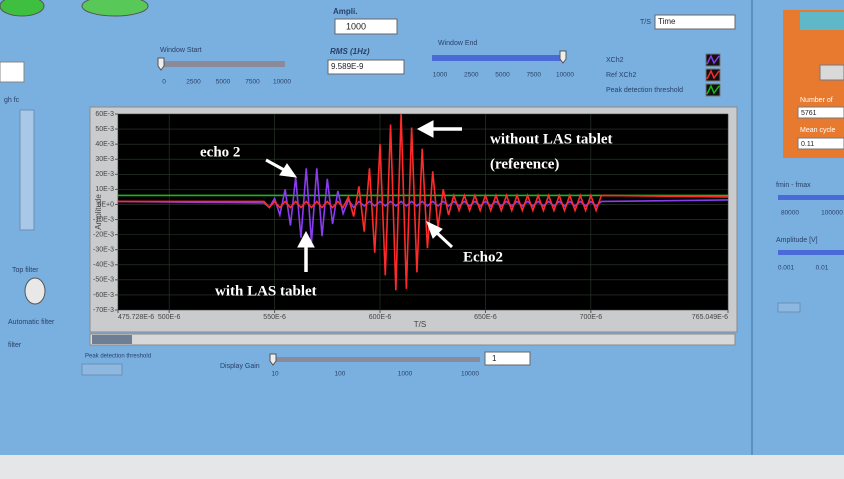 This screenshot has height=479, width=844. What do you see at coordinates (797, 240) in the screenshot?
I see `label: Amplitude [V]` at bounding box center [797, 240].